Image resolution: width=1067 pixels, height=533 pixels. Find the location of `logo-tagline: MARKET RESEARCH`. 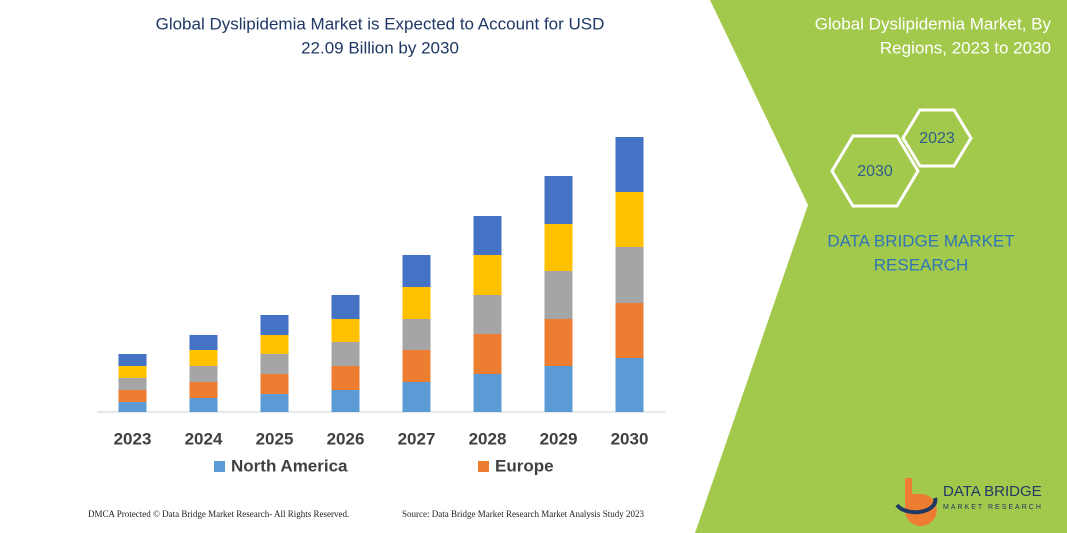

logo-tagline: MARKET RESEARCH is located at coordinates (993, 507).